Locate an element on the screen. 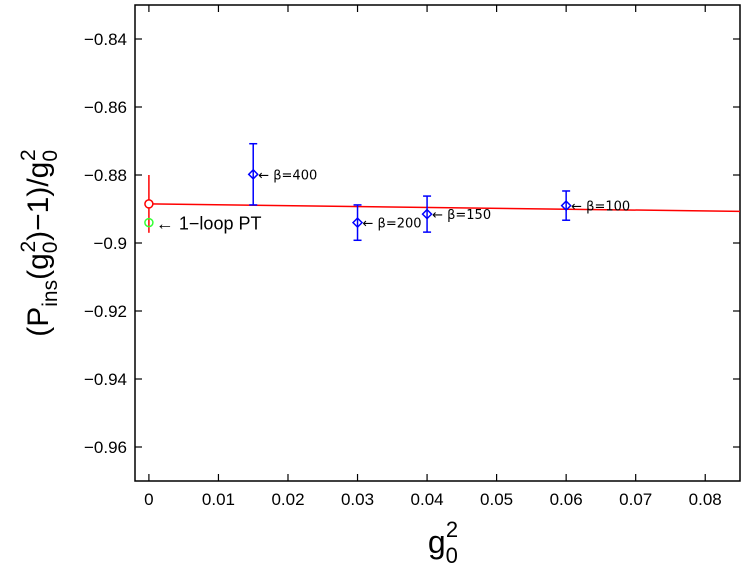 This screenshot has width=747, height=574. data-point-label: ← β=200 is located at coordinates (392, 224).